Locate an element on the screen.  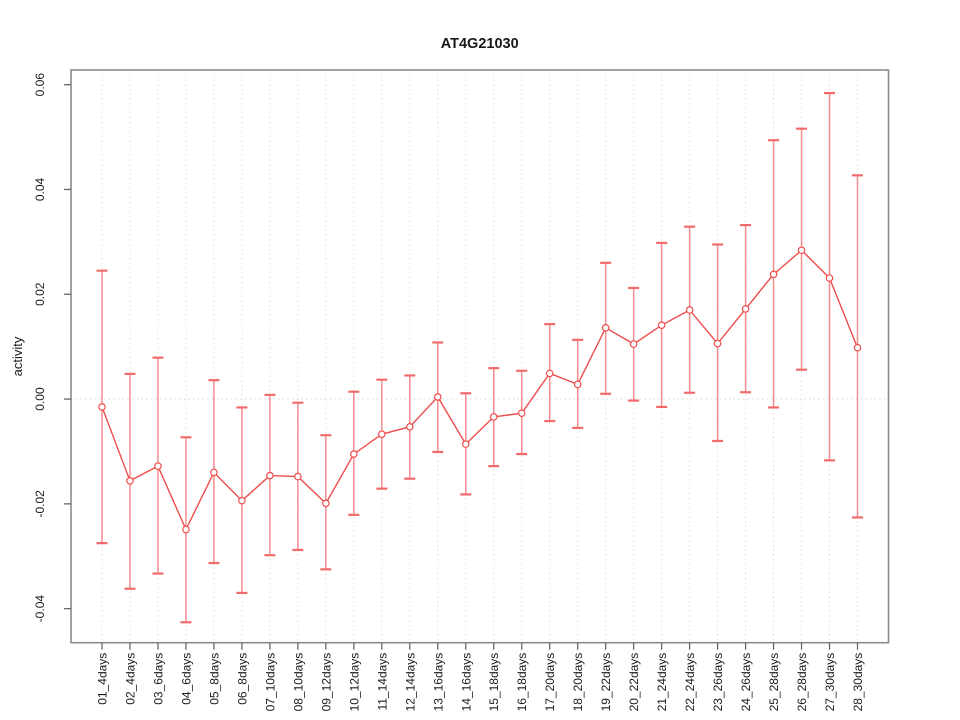
x-tick-label: 21_24days is located at coordinates (662, 682).